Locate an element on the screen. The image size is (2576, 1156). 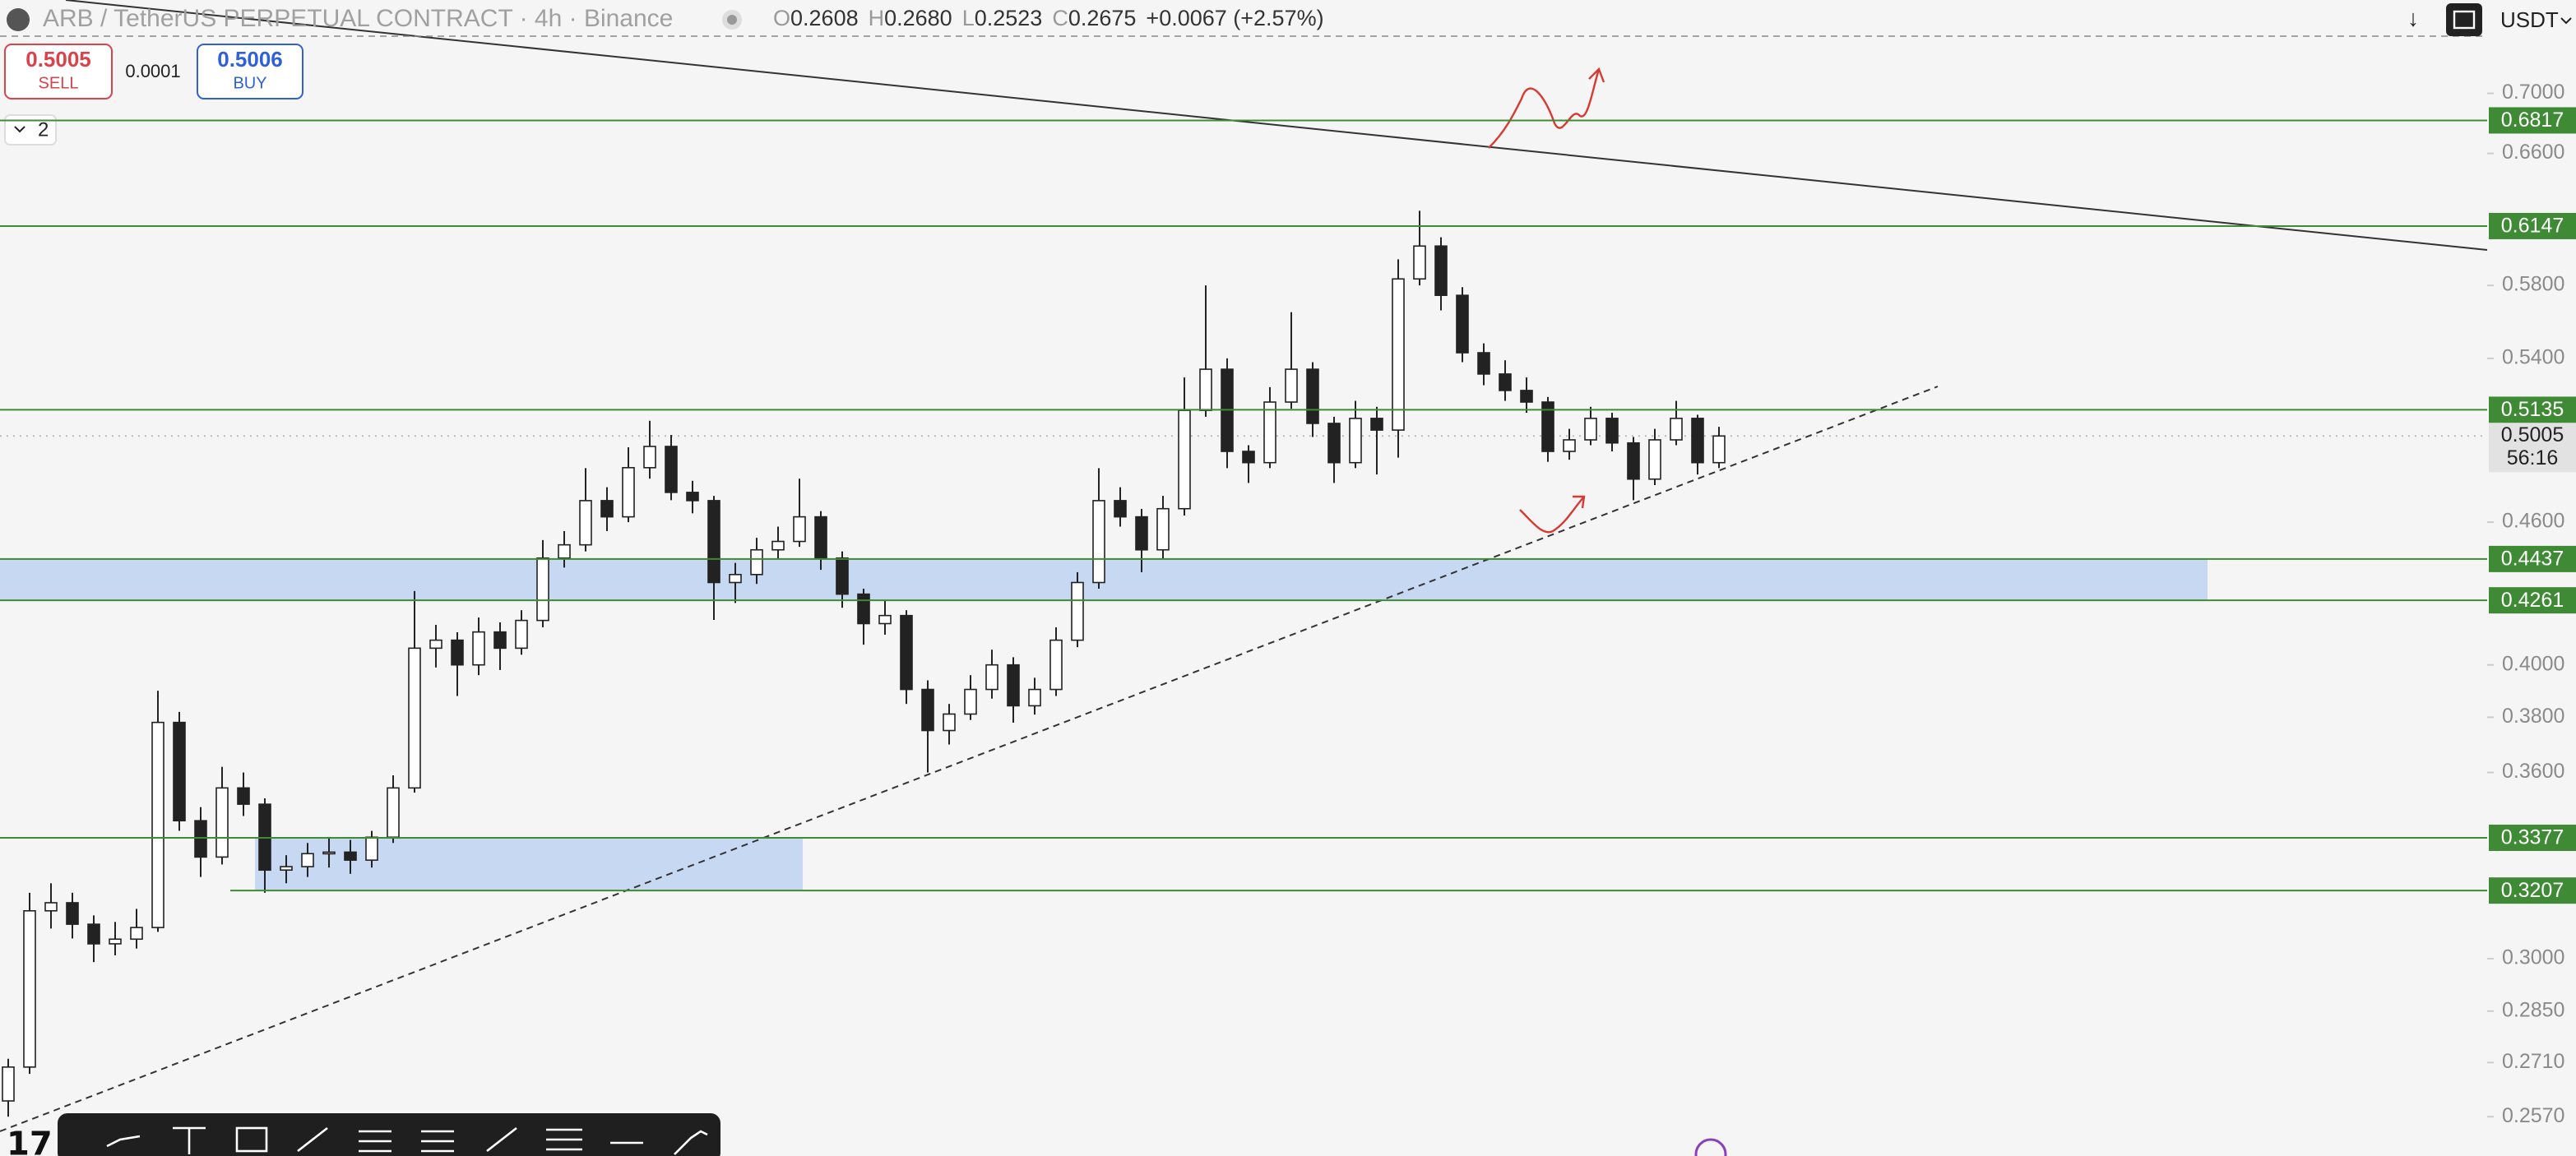
level-tag is located at coordinates (2533, 409).